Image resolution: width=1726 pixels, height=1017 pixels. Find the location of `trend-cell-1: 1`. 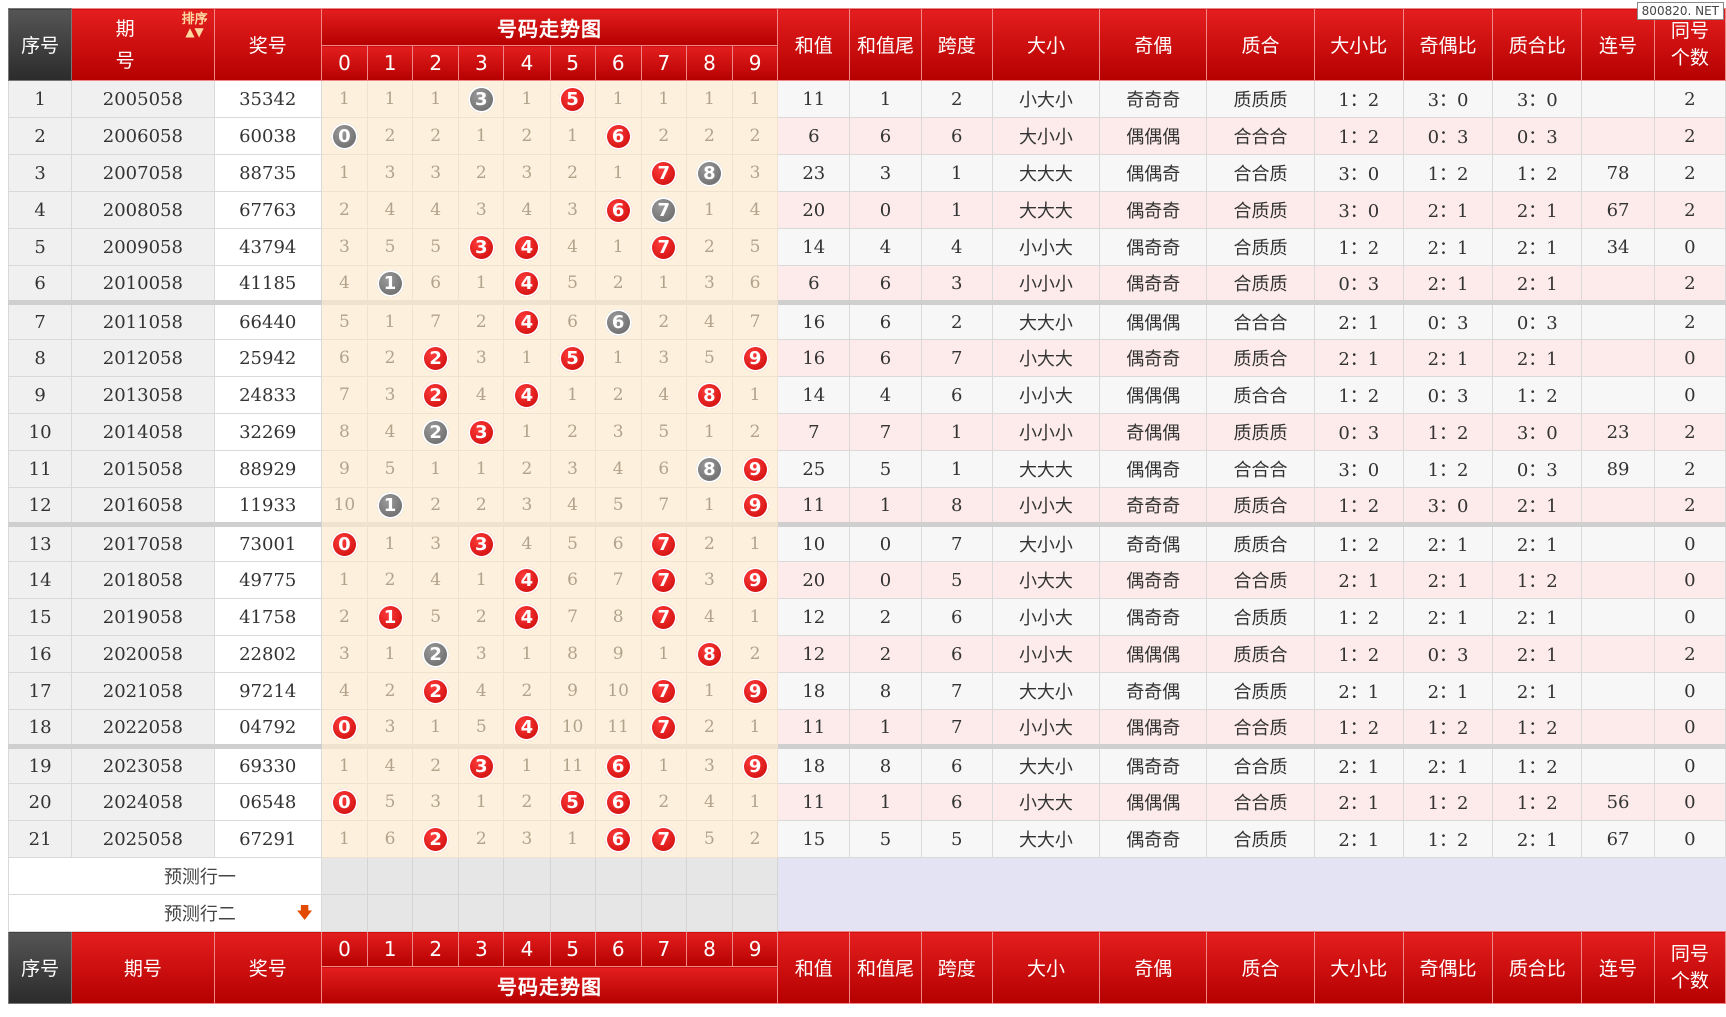

trend-cell-1: 1 is located at coordinates (390, 543).